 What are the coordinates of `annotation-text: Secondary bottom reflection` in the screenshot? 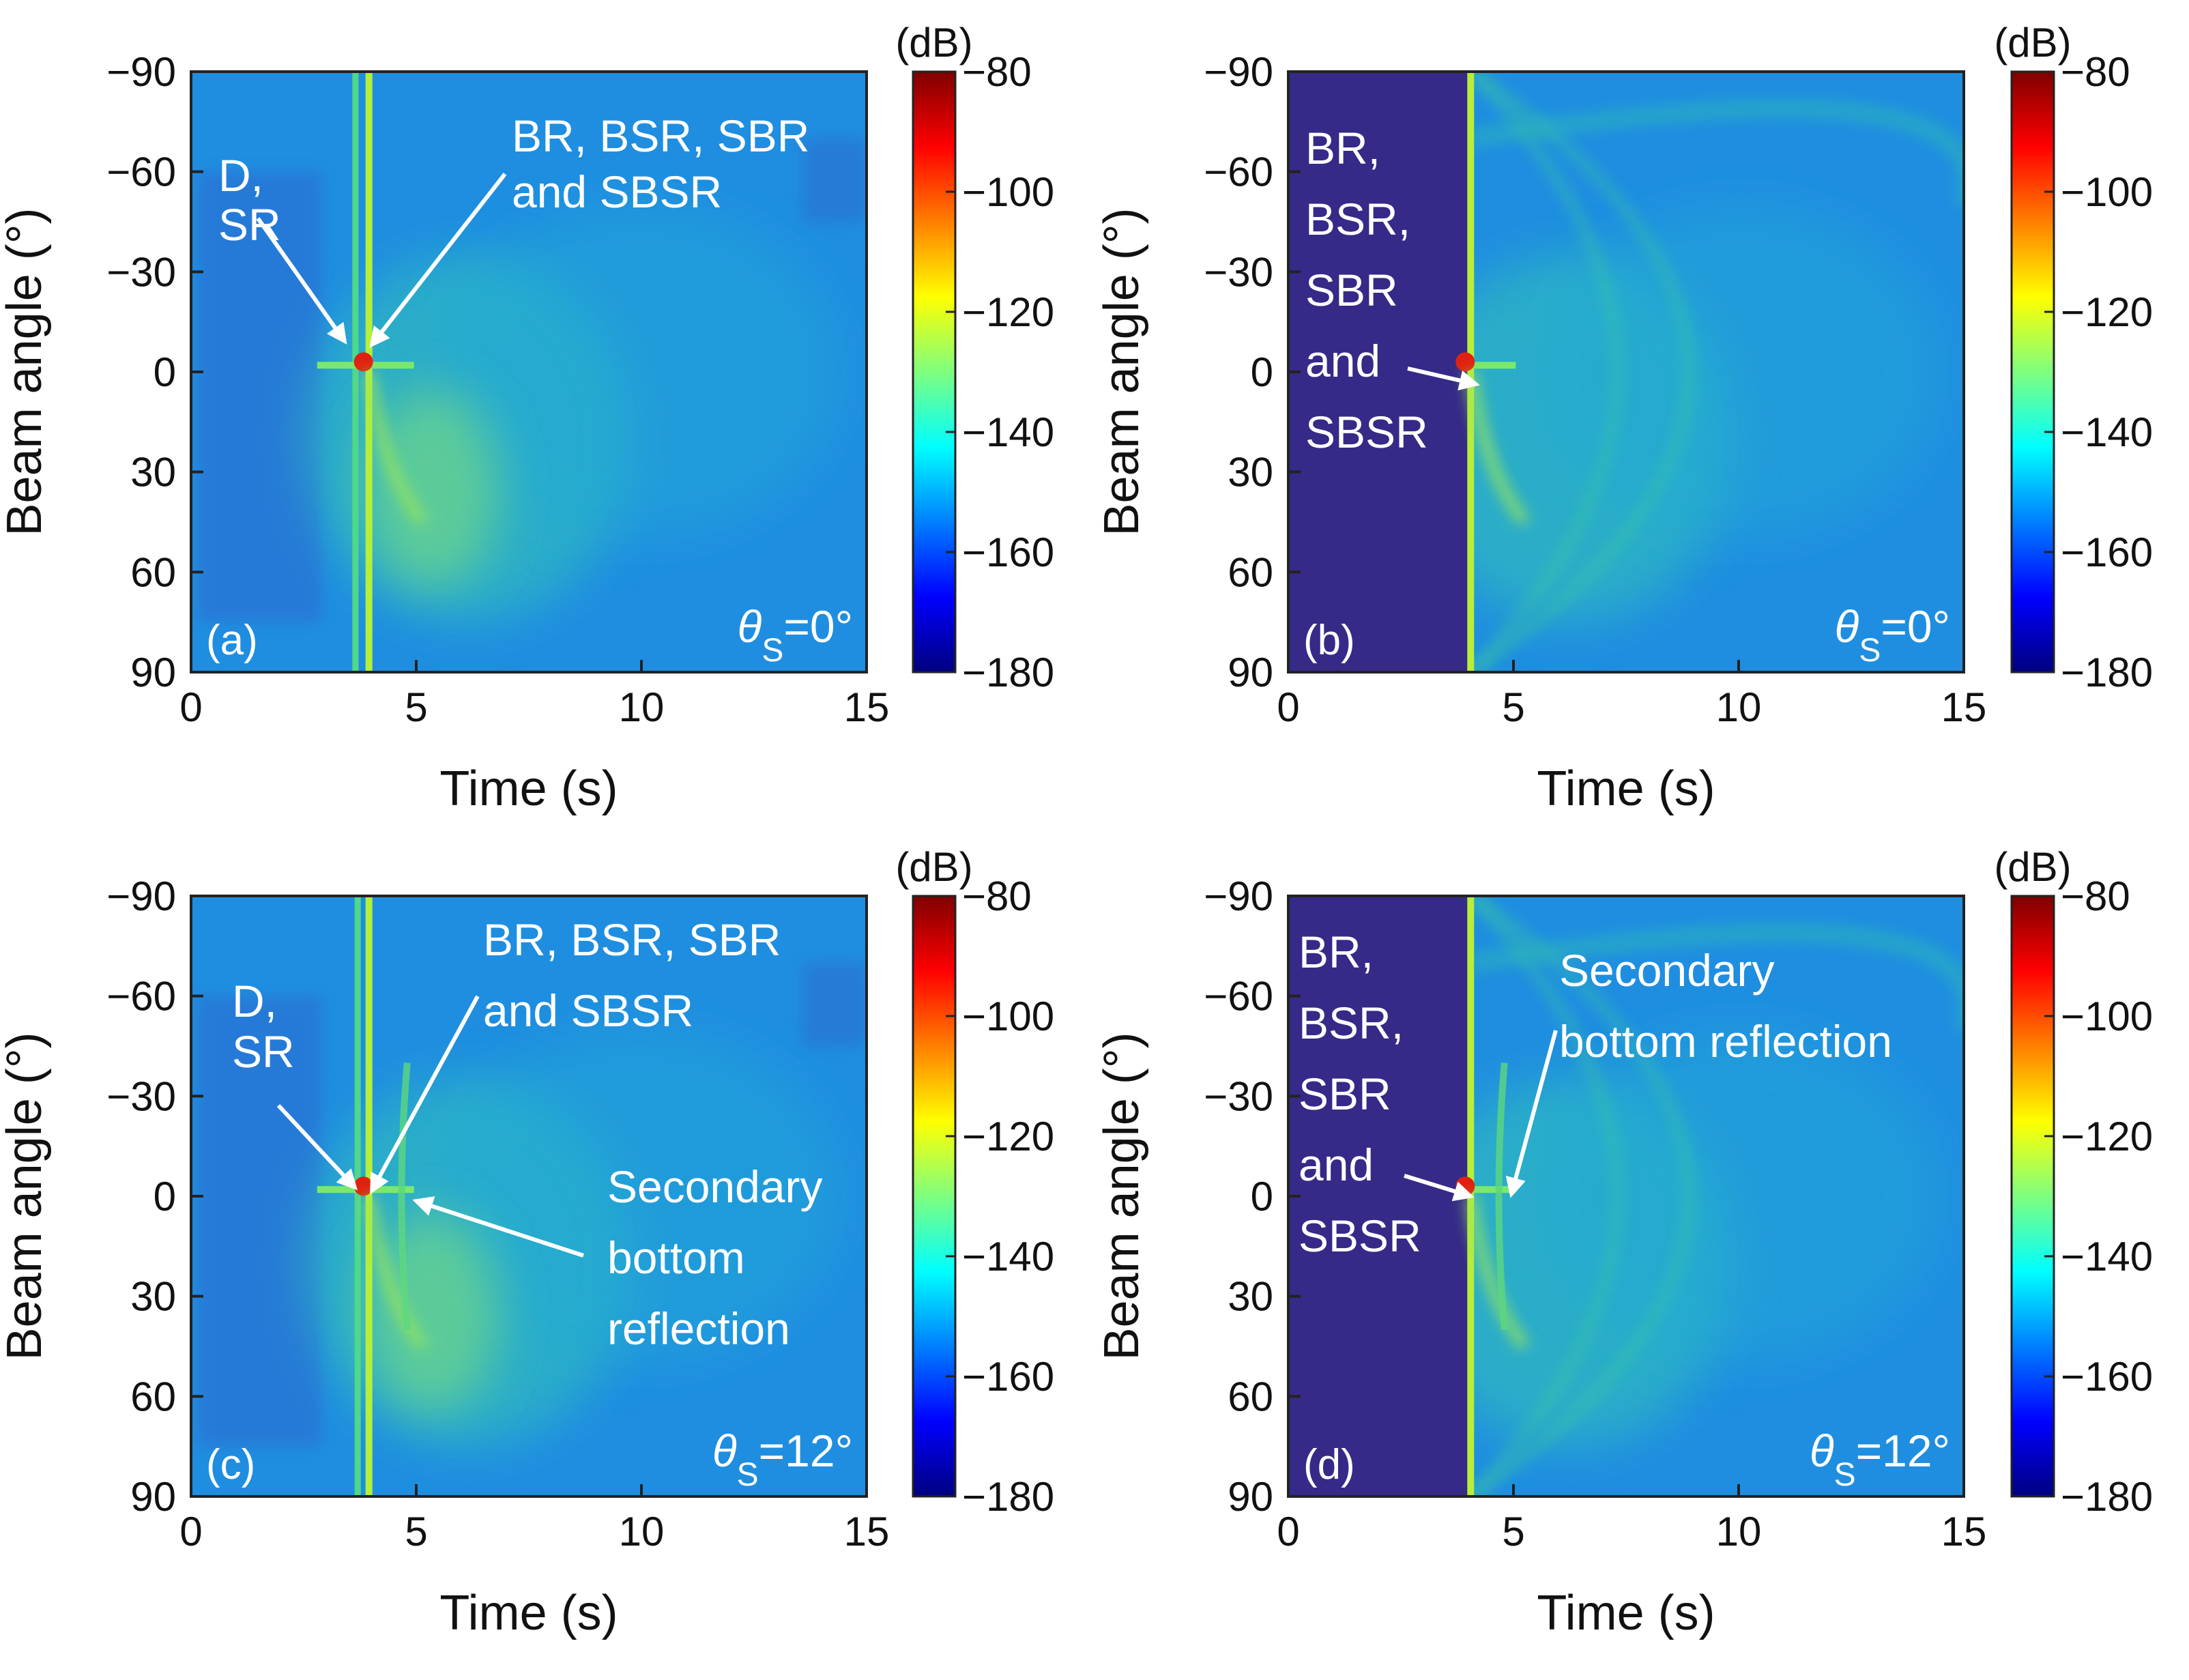 It's located at (715, 1257).